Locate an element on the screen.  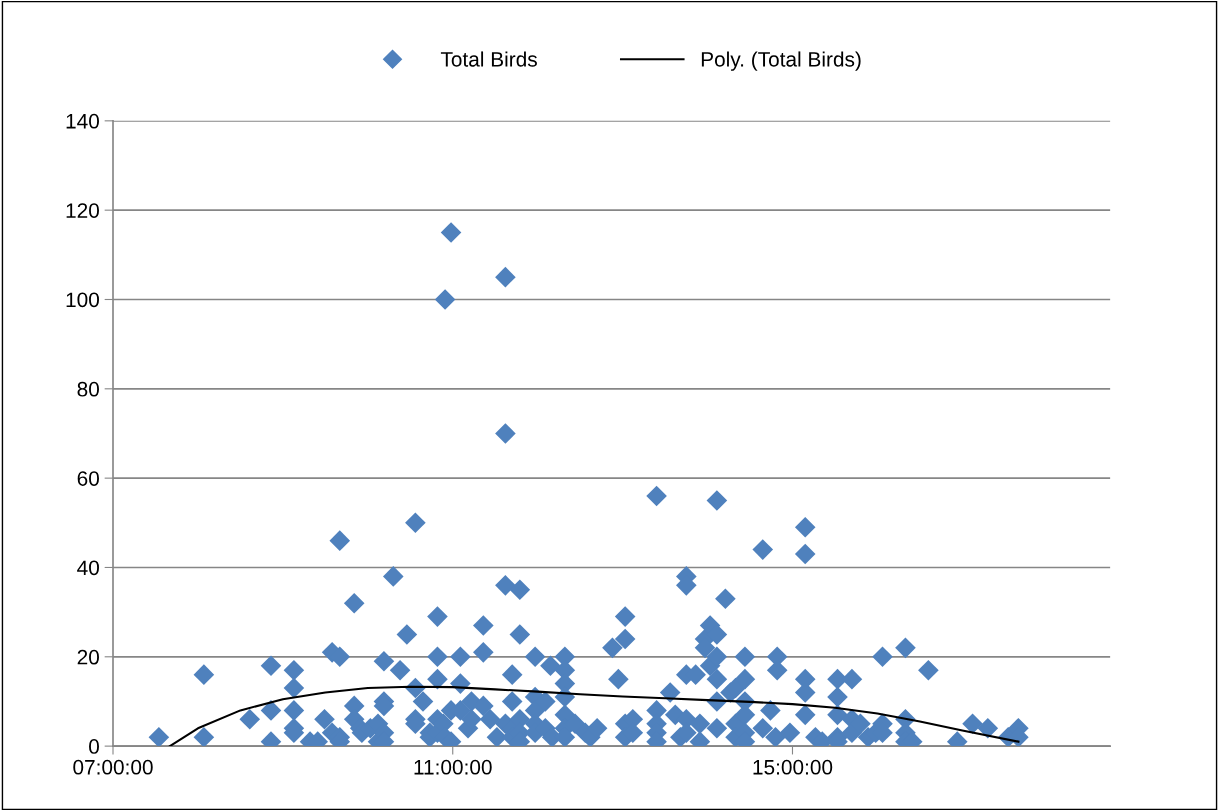
y-tick-label: 120 is located at coordinates (82, 210).